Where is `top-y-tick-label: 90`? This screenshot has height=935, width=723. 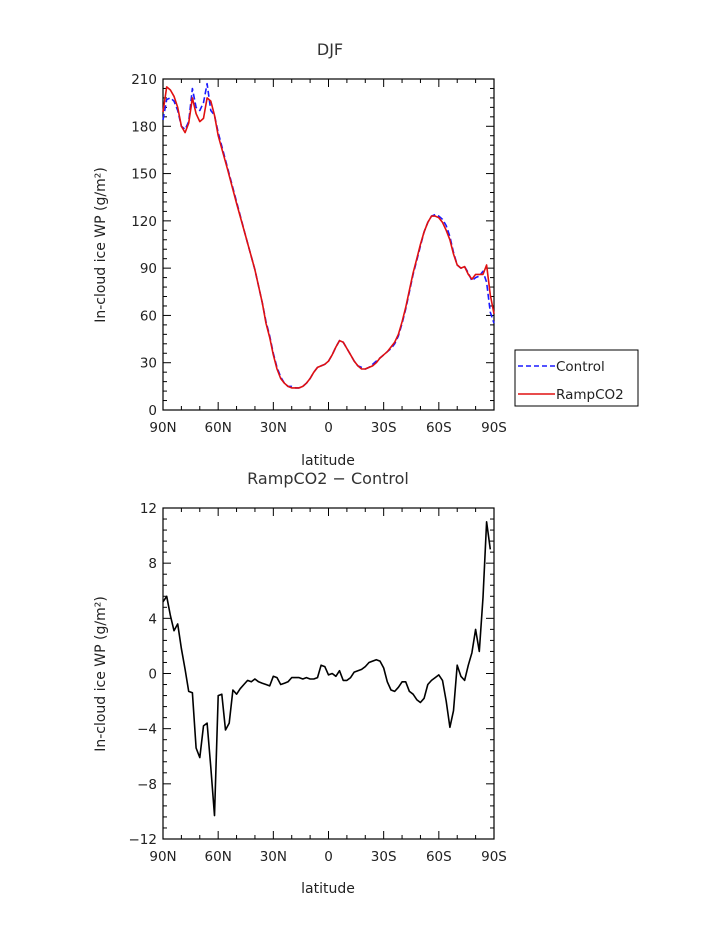
top-y-tick-label: 90 is located at coordinates (148, 269).